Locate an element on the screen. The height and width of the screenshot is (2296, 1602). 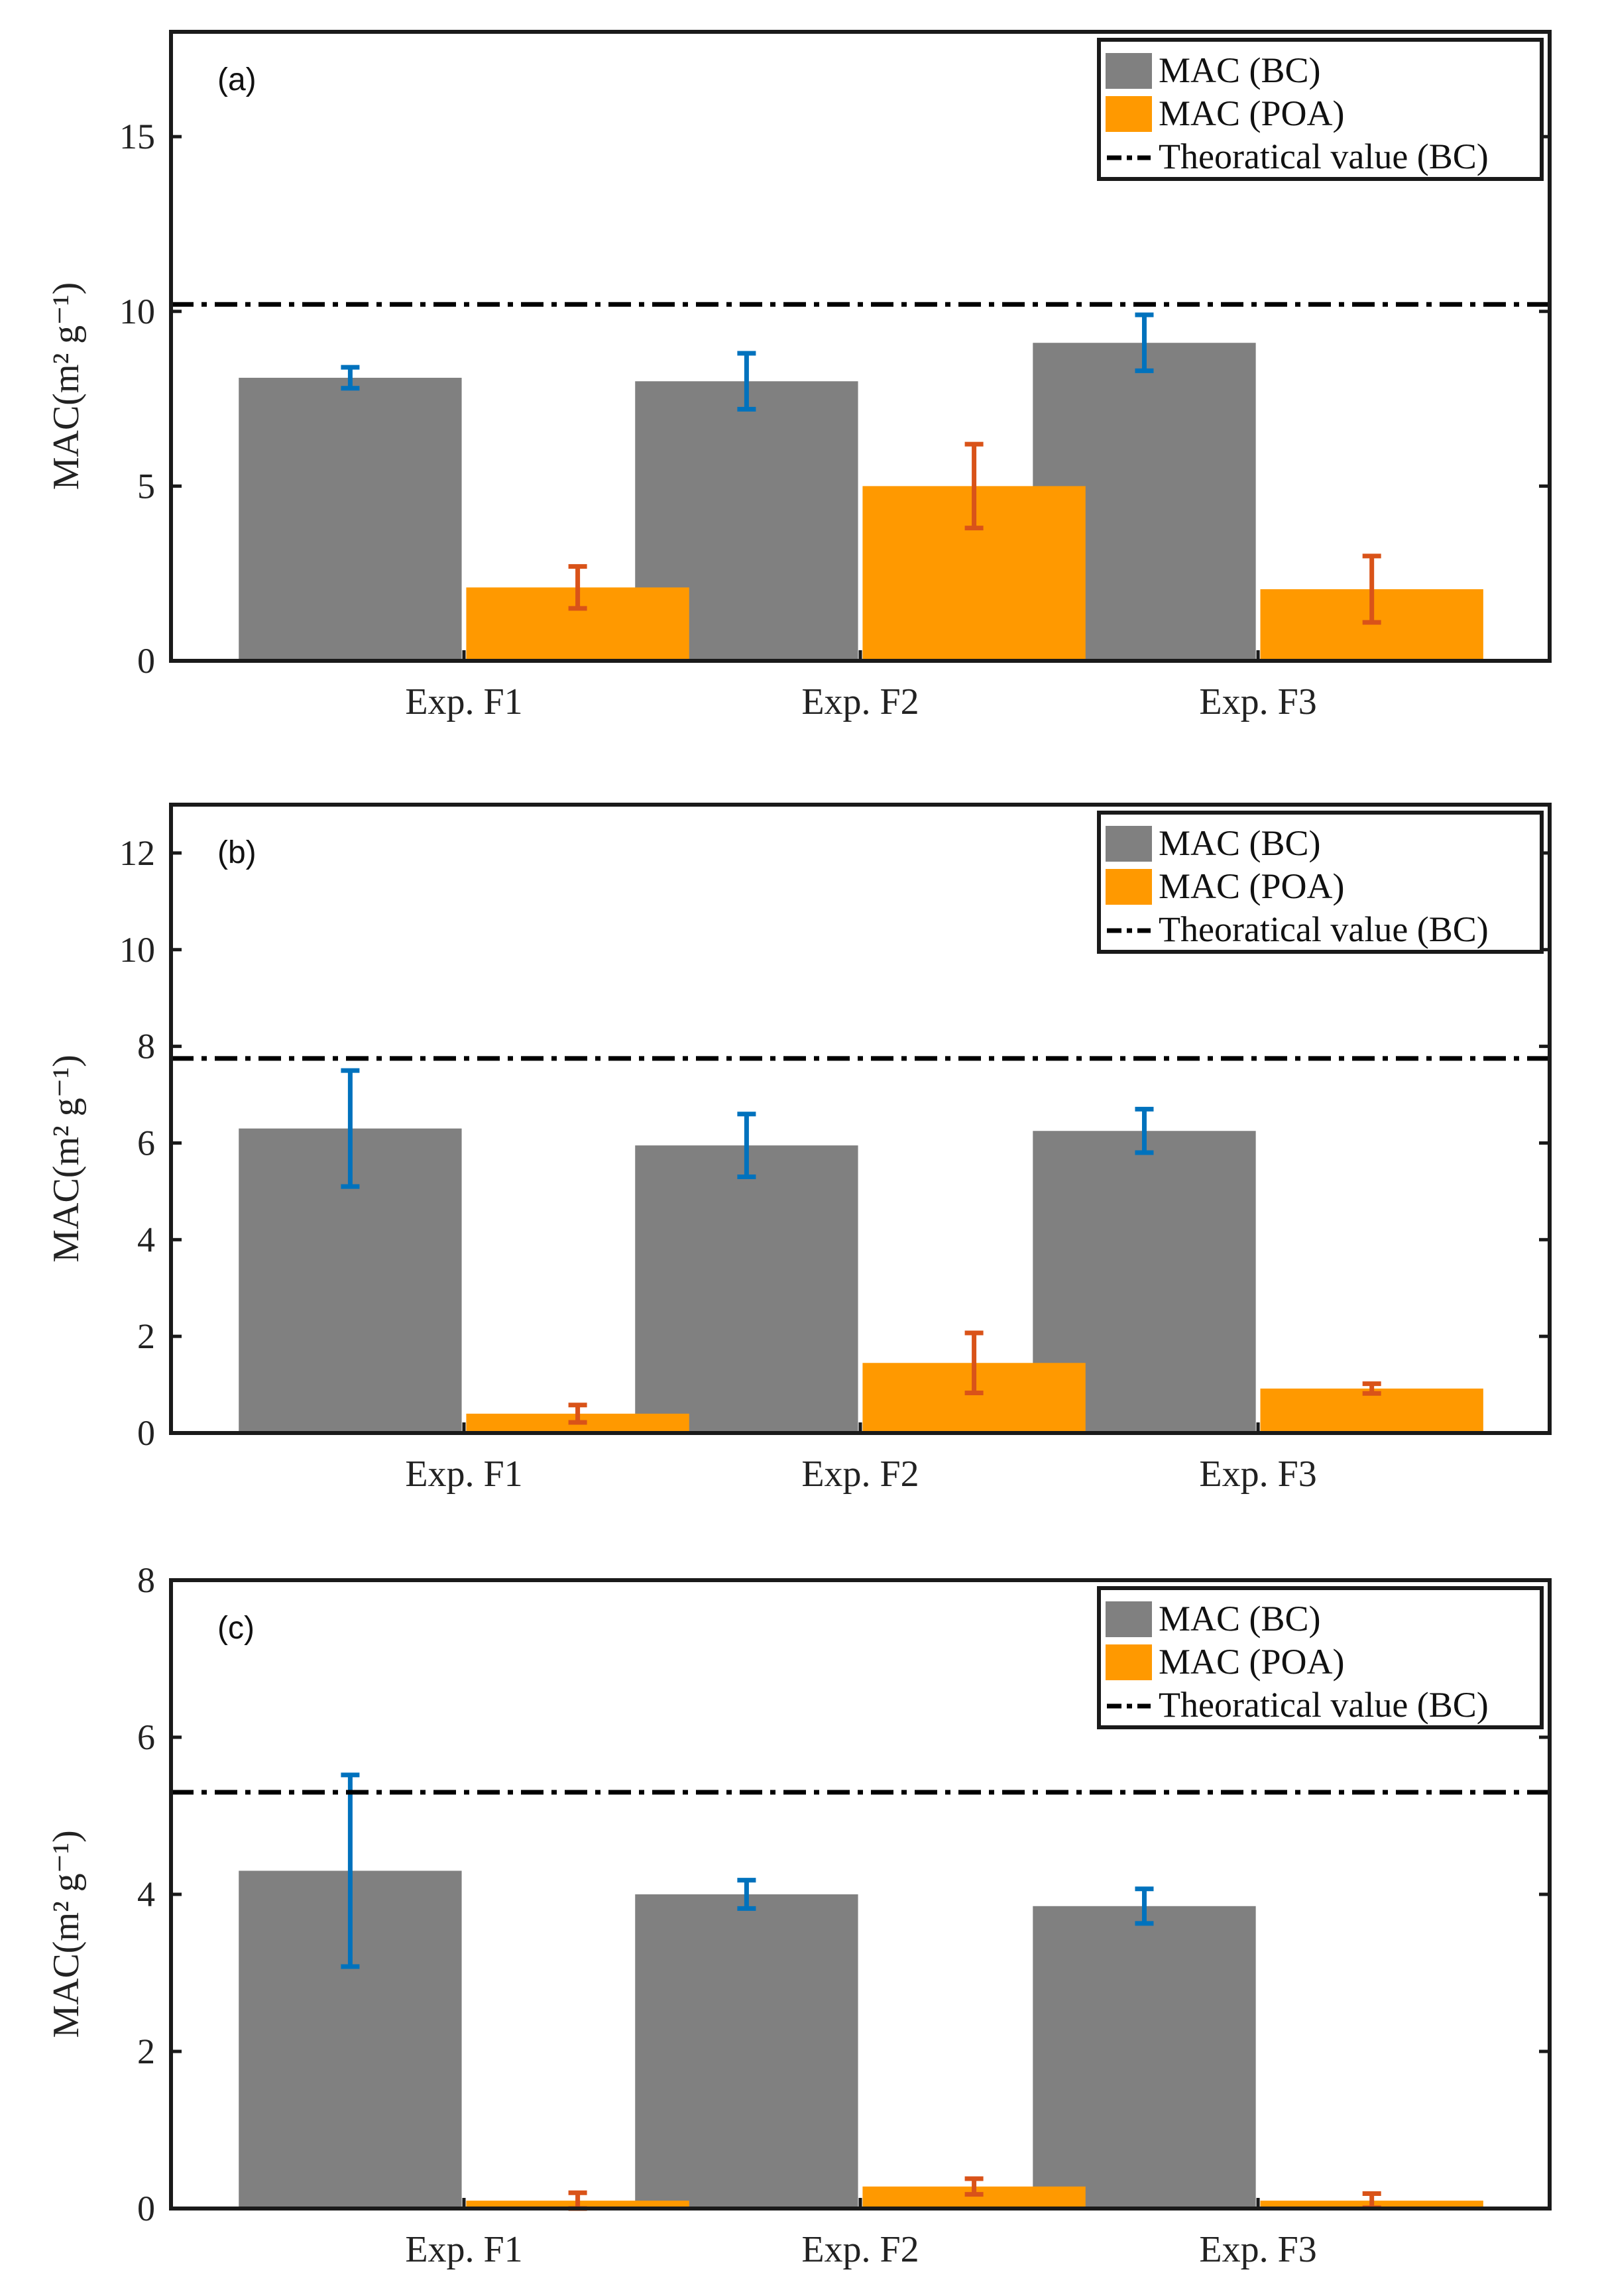
legend: MAC (BC)MAC (POA) Theoratical value (BC) is located at coordinates (1320, 109).